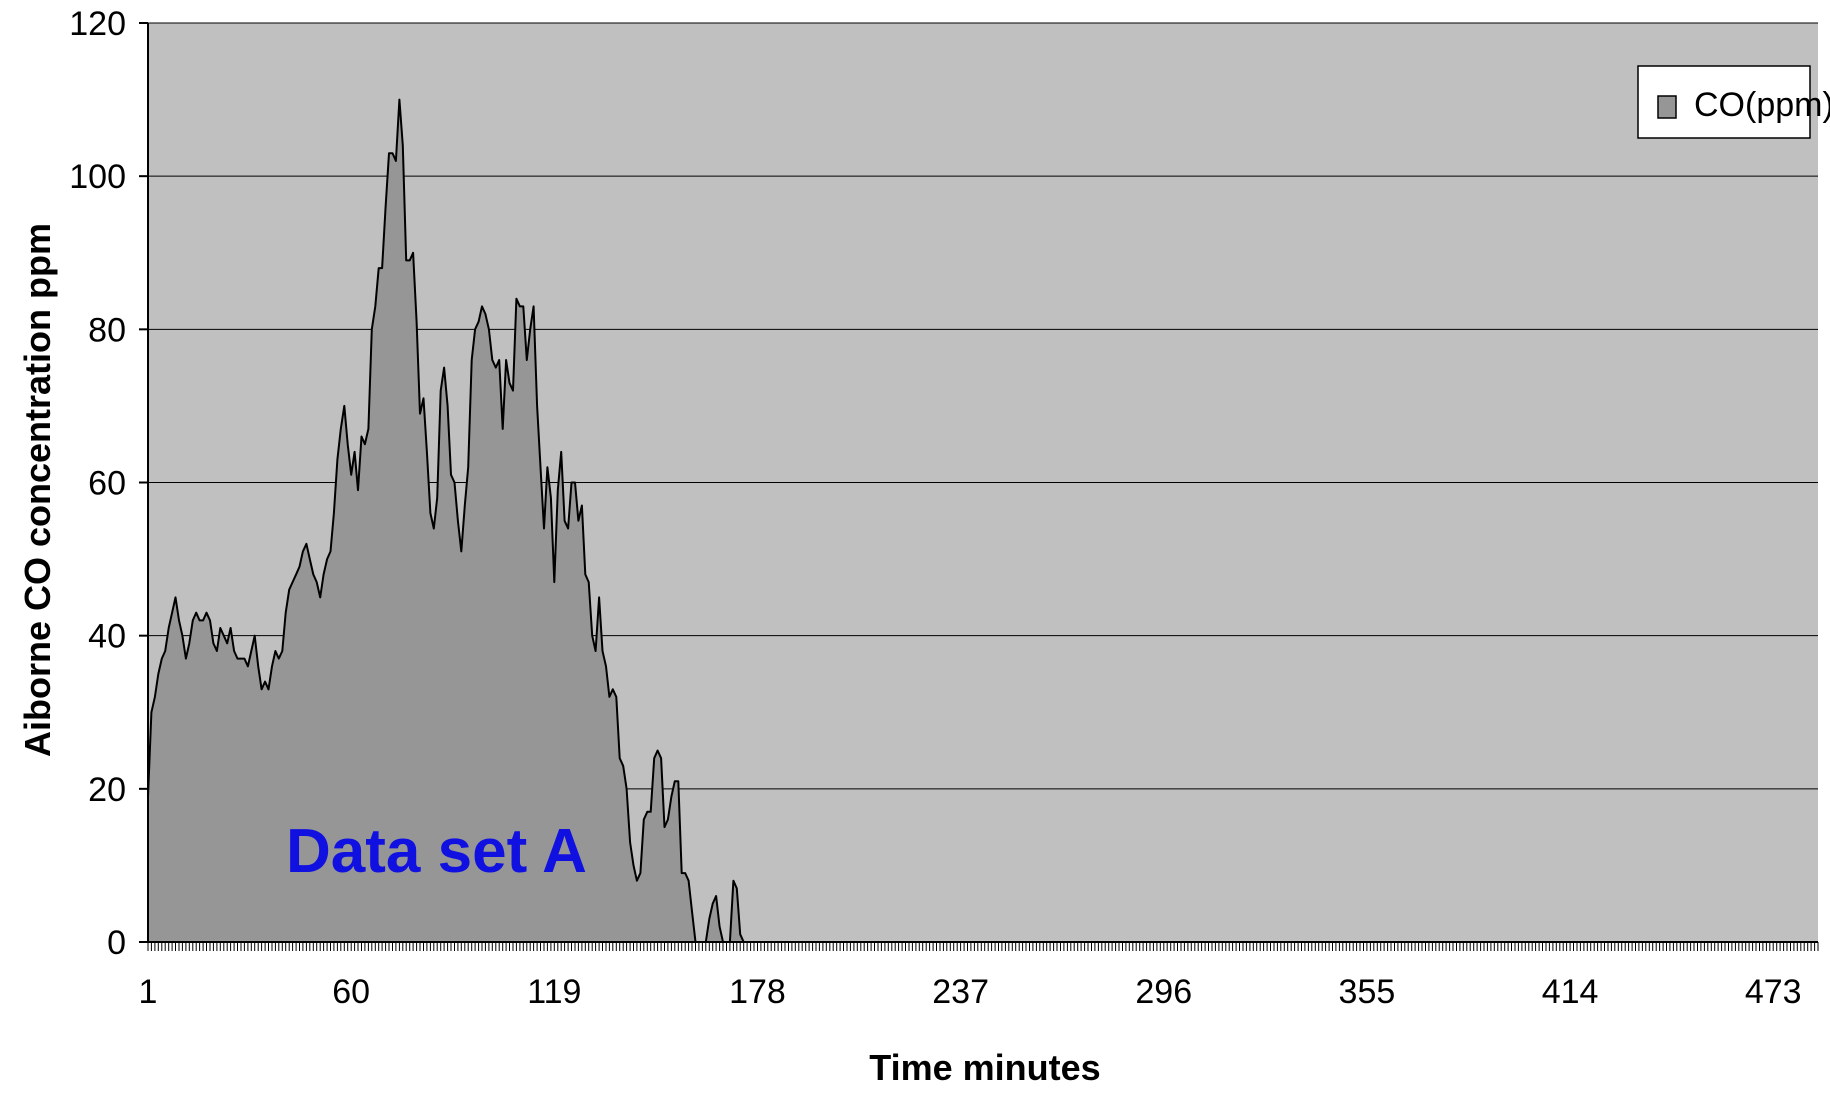 The image size is (1830, 1095). Describe the element at coordinates (757, 992) in the screenshot. I see `x-tick-label: 178` at that location.